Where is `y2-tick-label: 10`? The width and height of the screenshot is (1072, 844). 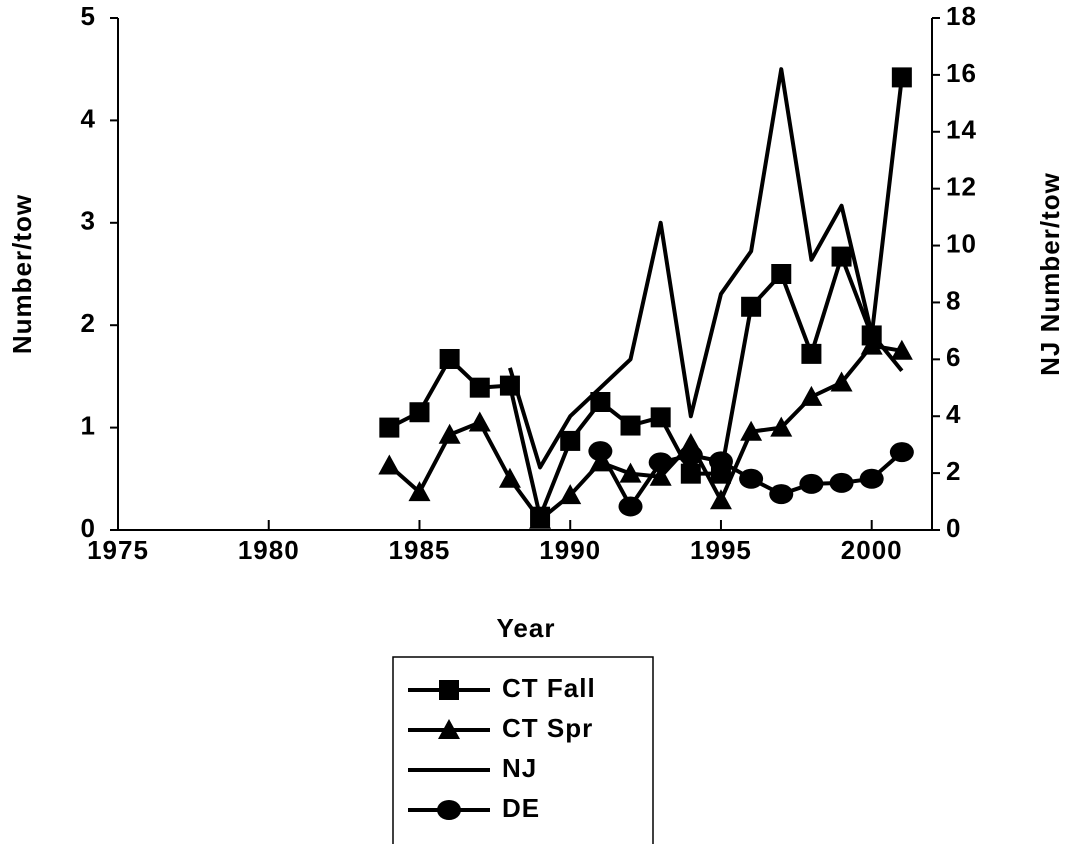 y2-tick-label: 10 is located at coordinates (961, 243).